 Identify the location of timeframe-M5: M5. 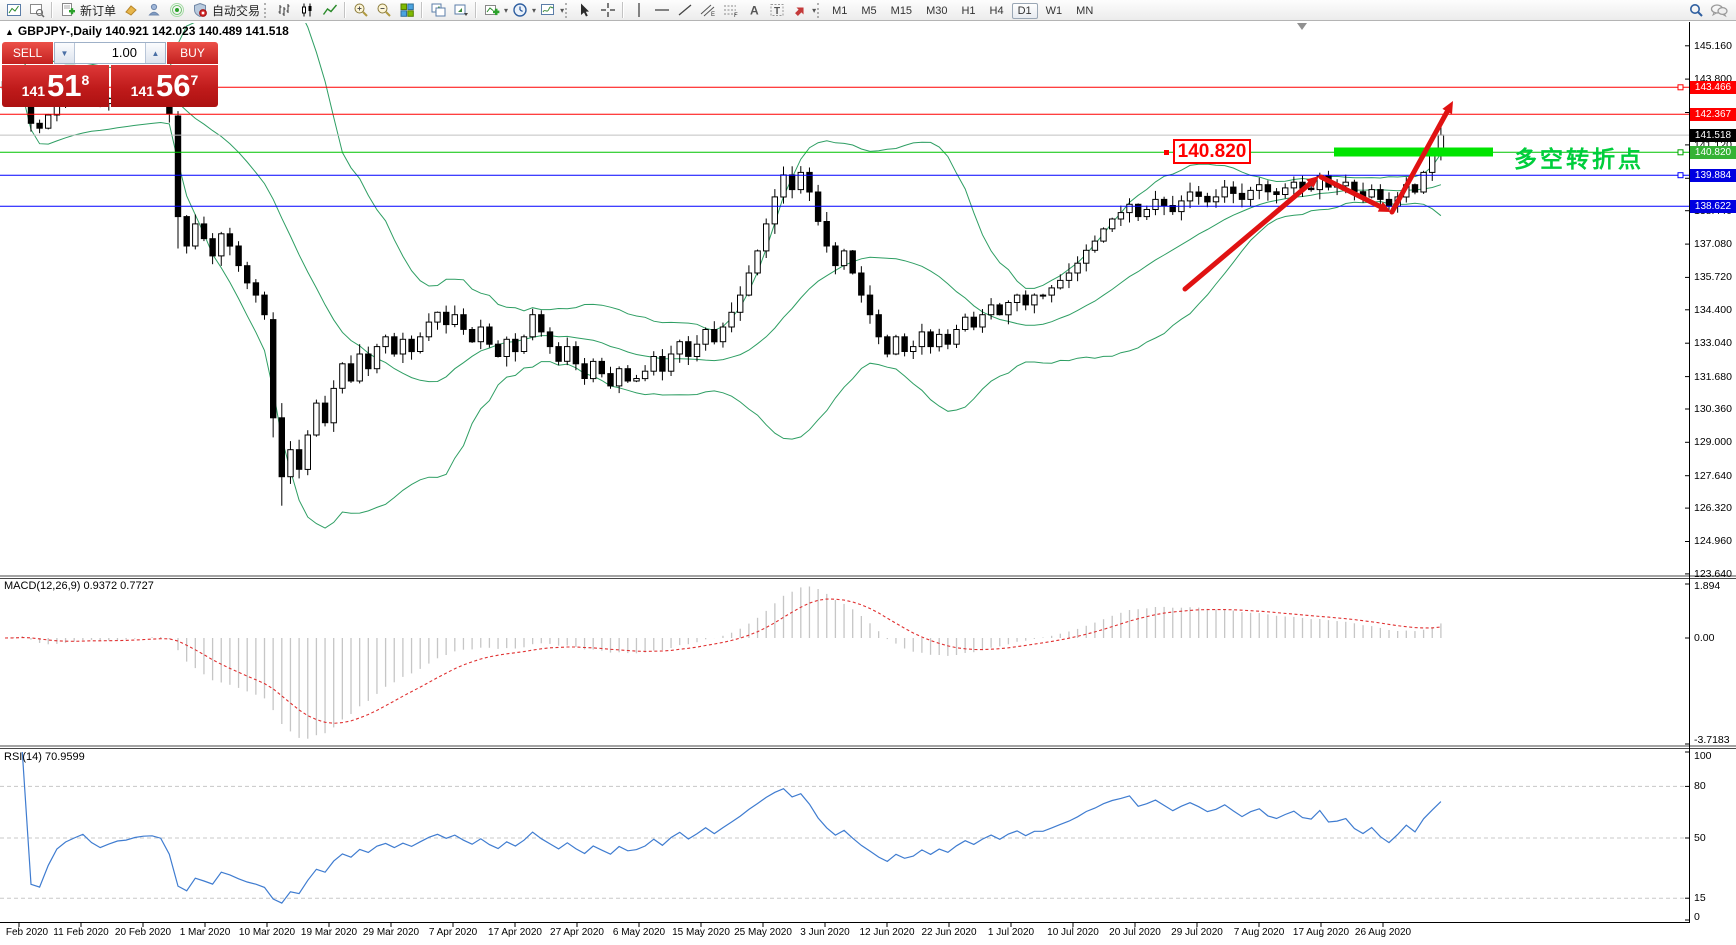
(869, 11).